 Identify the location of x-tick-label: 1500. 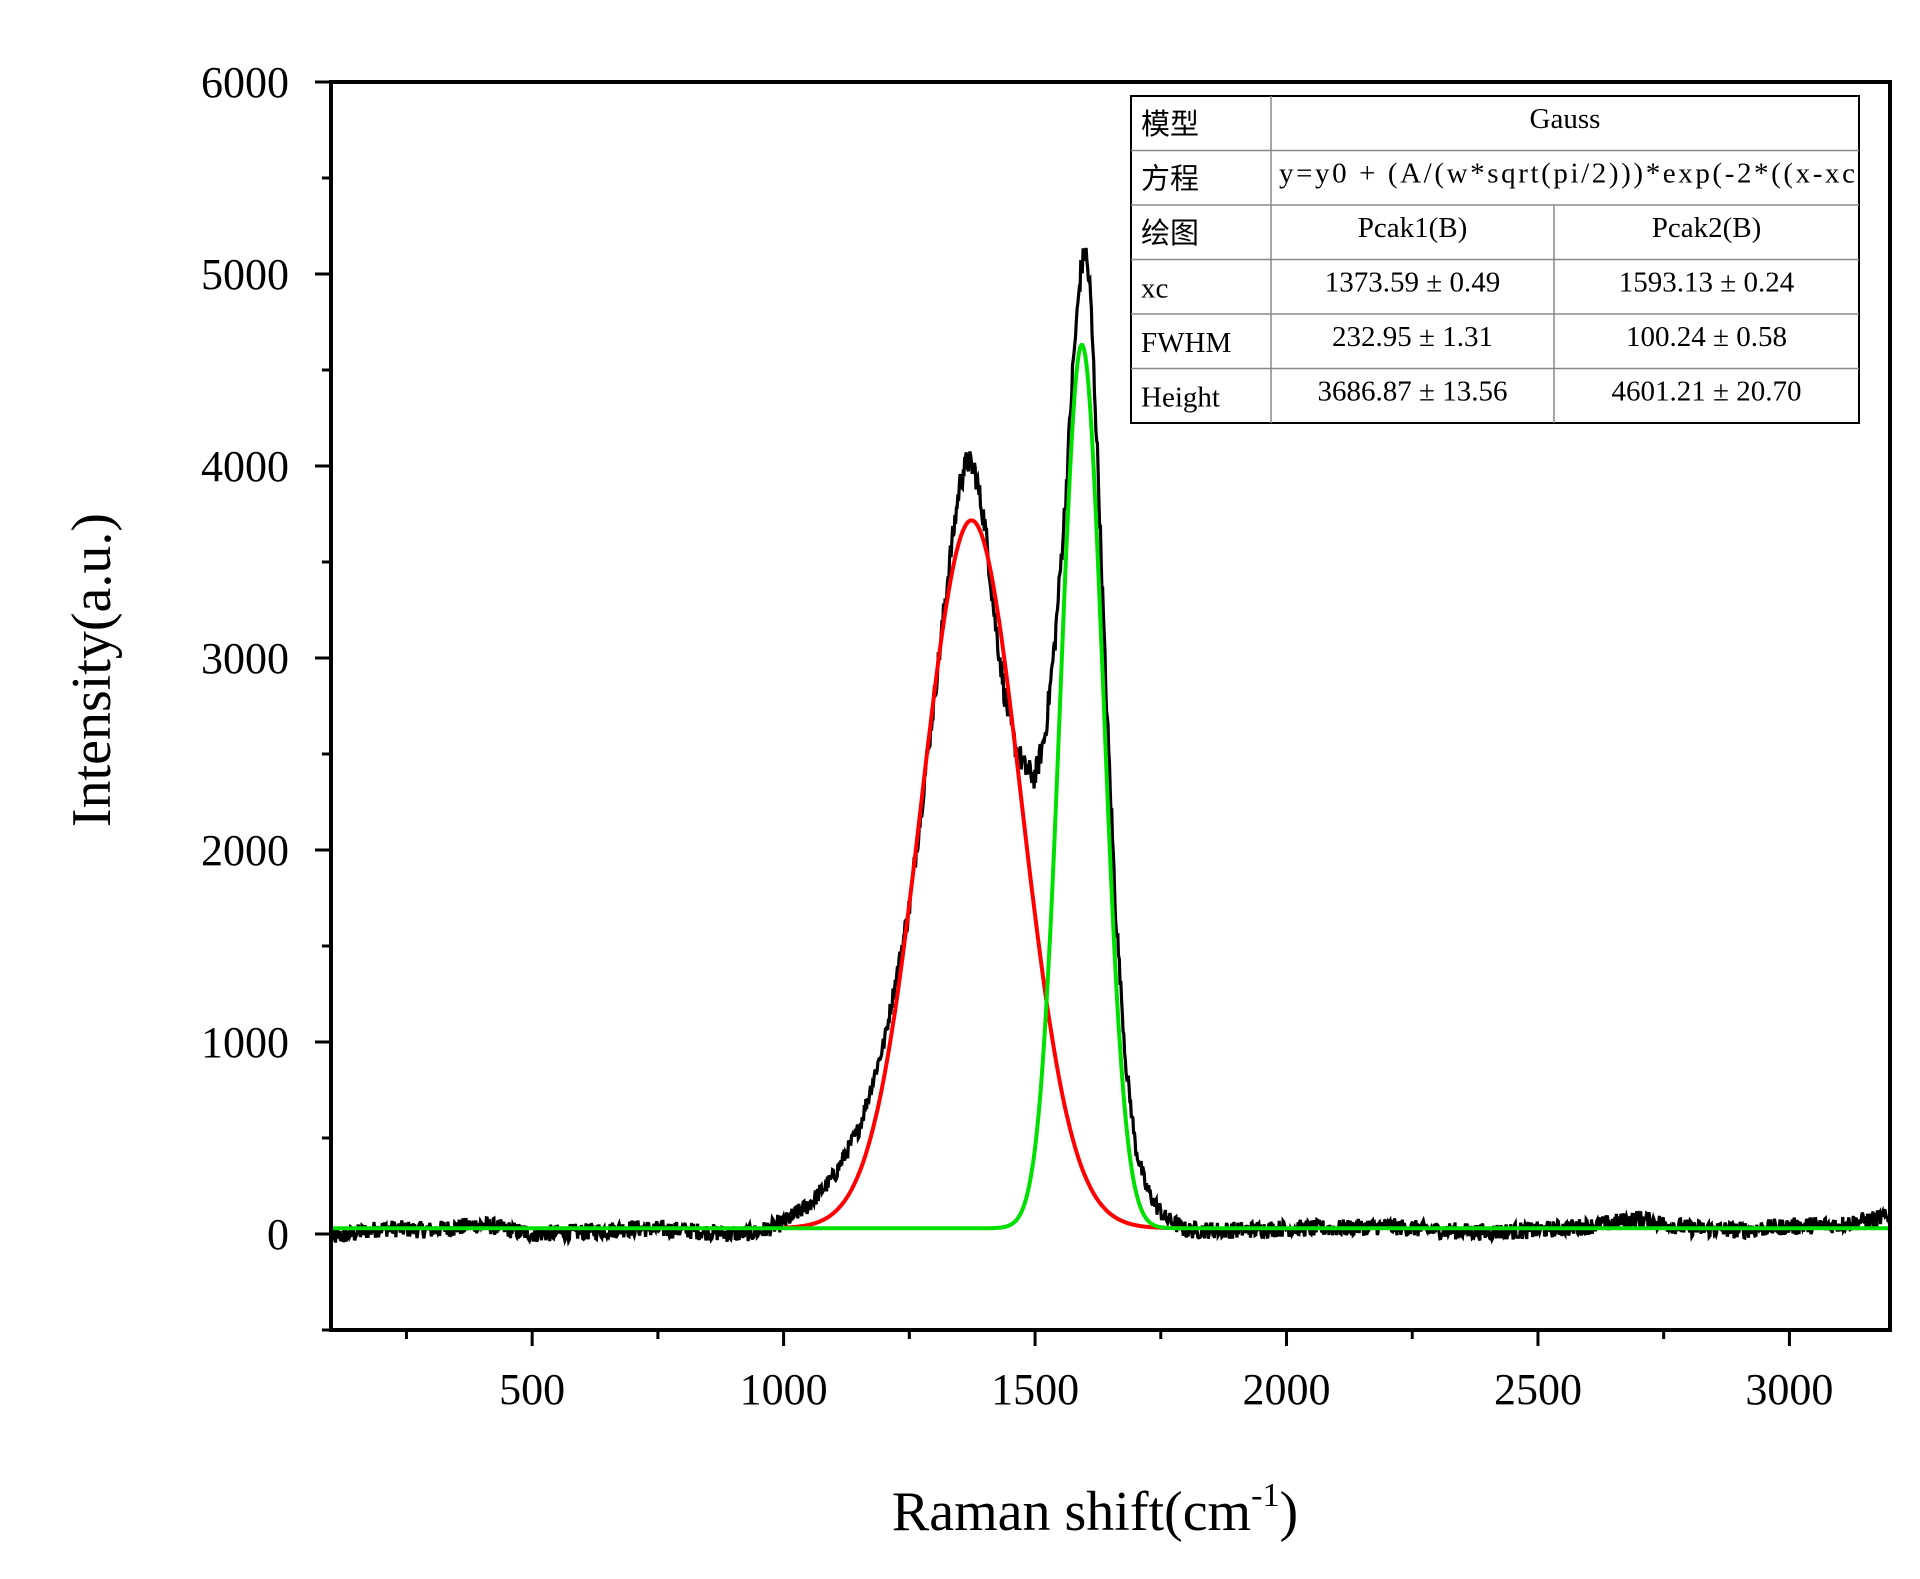
(1035, 1389).